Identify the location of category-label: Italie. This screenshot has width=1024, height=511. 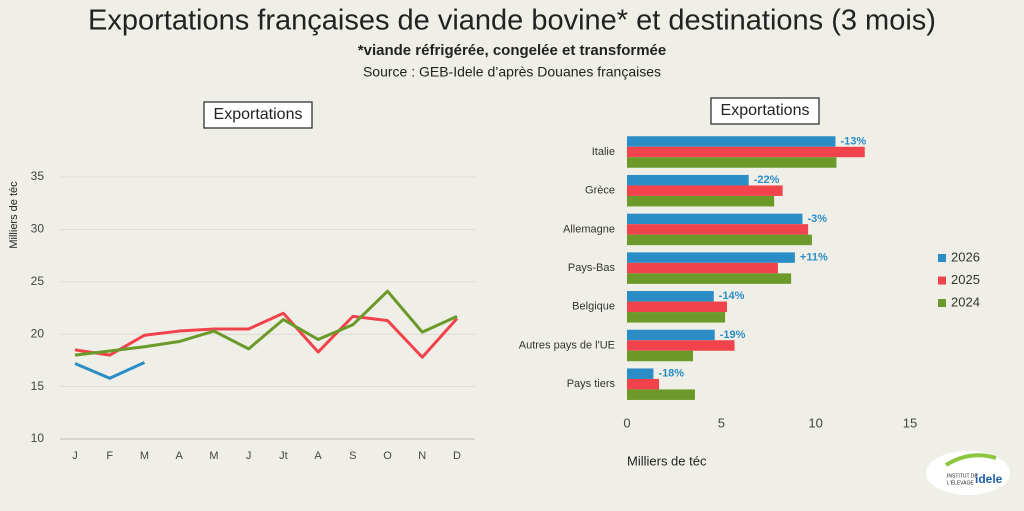
(603, 152).